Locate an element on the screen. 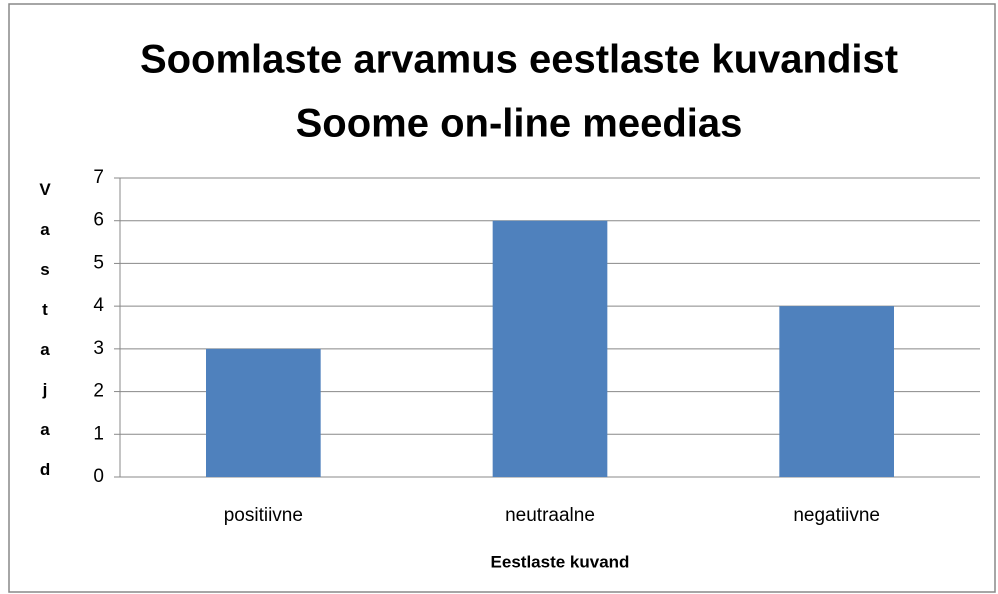 The width and height of the screenshot is (998, 594). x-tick-label: positiivne is located at coordinates (263, 515).